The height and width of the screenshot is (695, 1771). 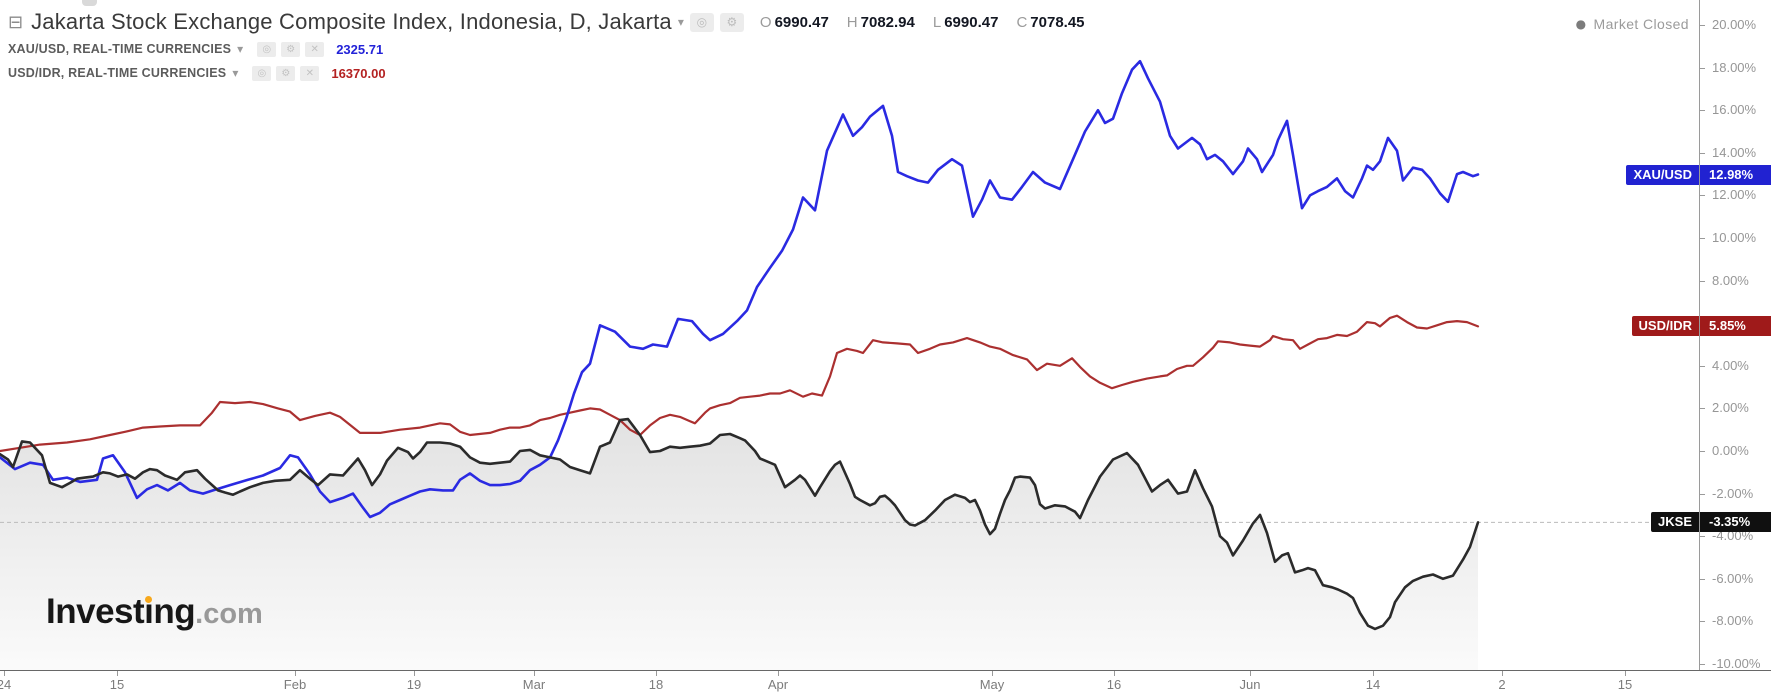 What do you see at coordinates (971, 22) in the screenshot?
I see `low-value: 6990.47` at bounding box center [971, 22].